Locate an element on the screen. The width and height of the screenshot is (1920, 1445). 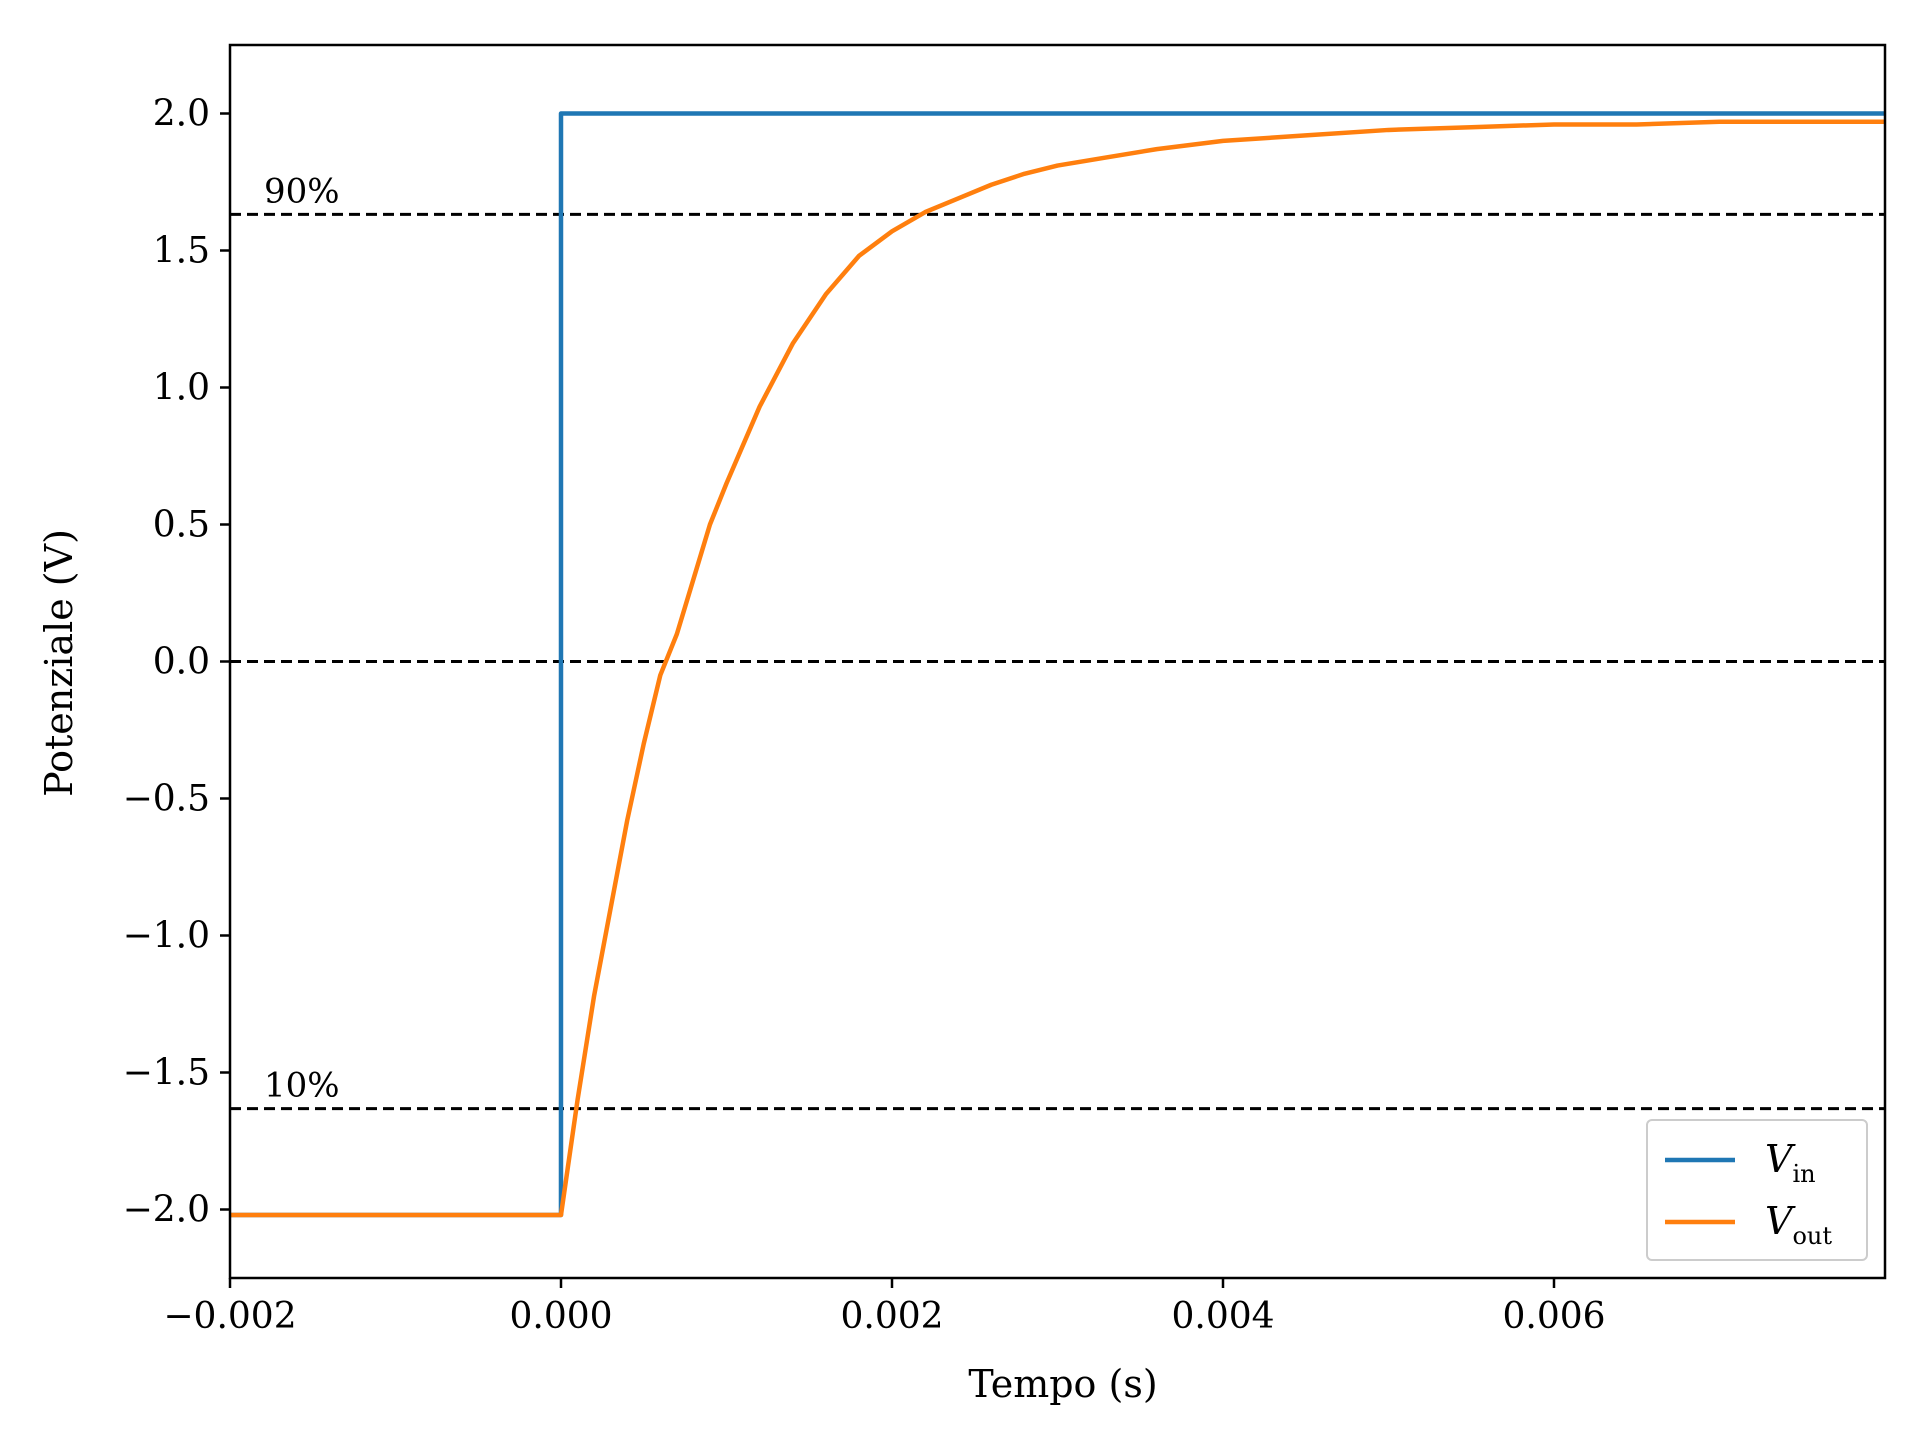
y-tick-label: 1.0 is located at coordinates (181, 388).